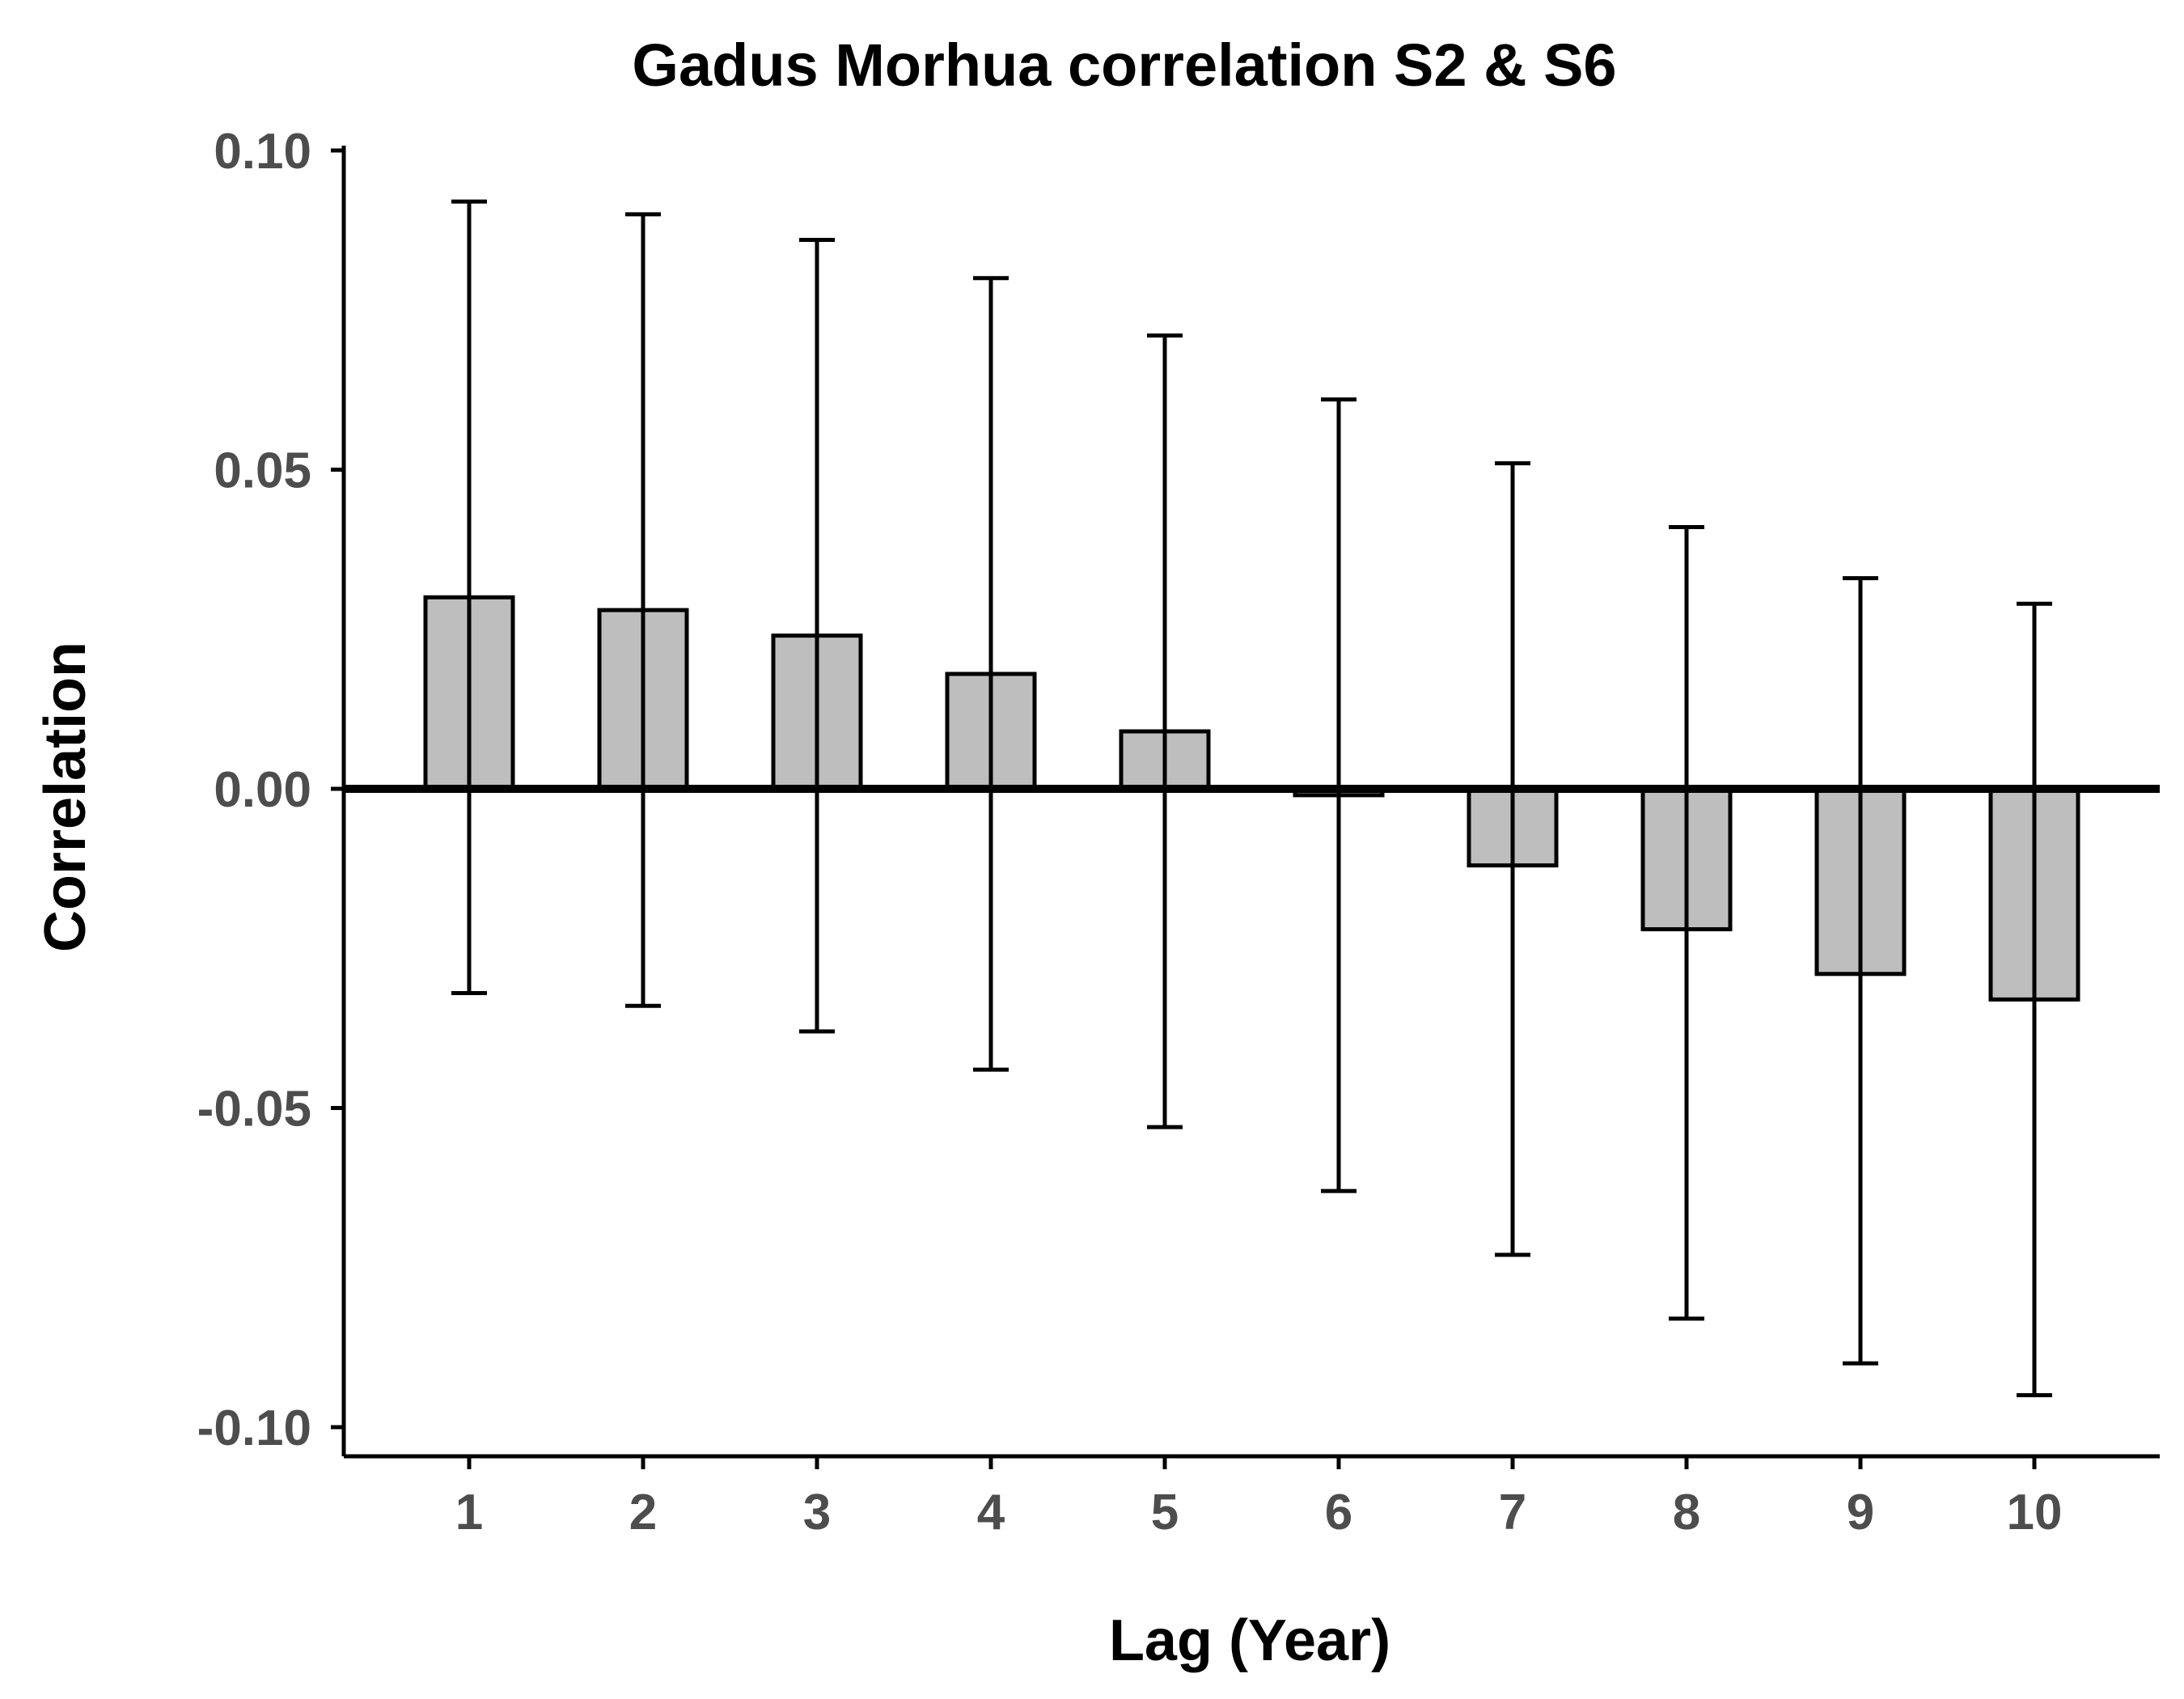 This screenshot has height=1699, width=2184. Describe the element at coordinates (643, 1512) in the screenshot. I see `x-tick-label: 2` at that location.